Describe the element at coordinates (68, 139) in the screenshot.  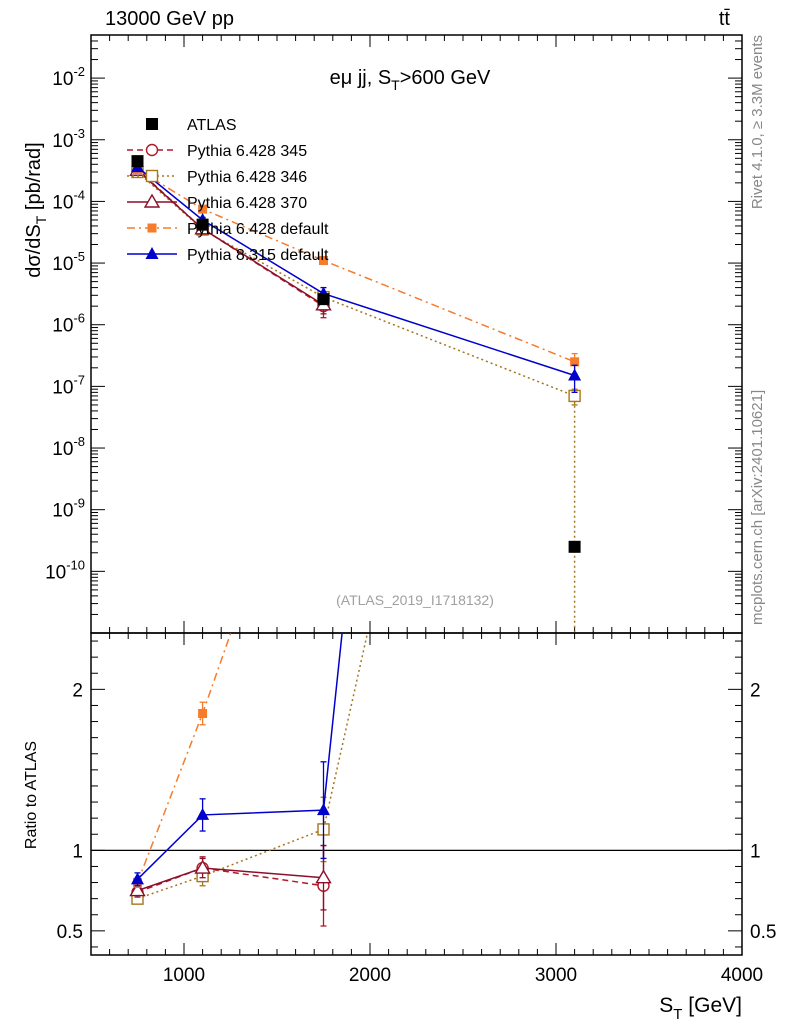
I see `y-tick-label: 10⁻³` at that location.